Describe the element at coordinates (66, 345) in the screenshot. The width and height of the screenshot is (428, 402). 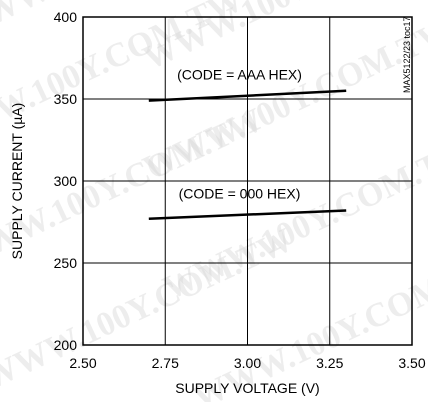
I see `y-tick-label: 200` at that location.